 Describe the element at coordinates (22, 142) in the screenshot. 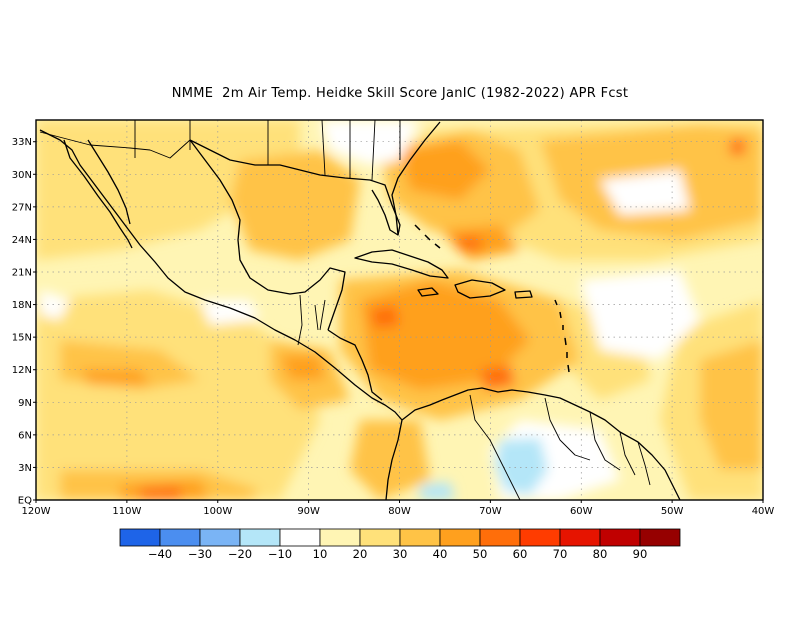

I see `lat-tick-label: 33N` at that location.